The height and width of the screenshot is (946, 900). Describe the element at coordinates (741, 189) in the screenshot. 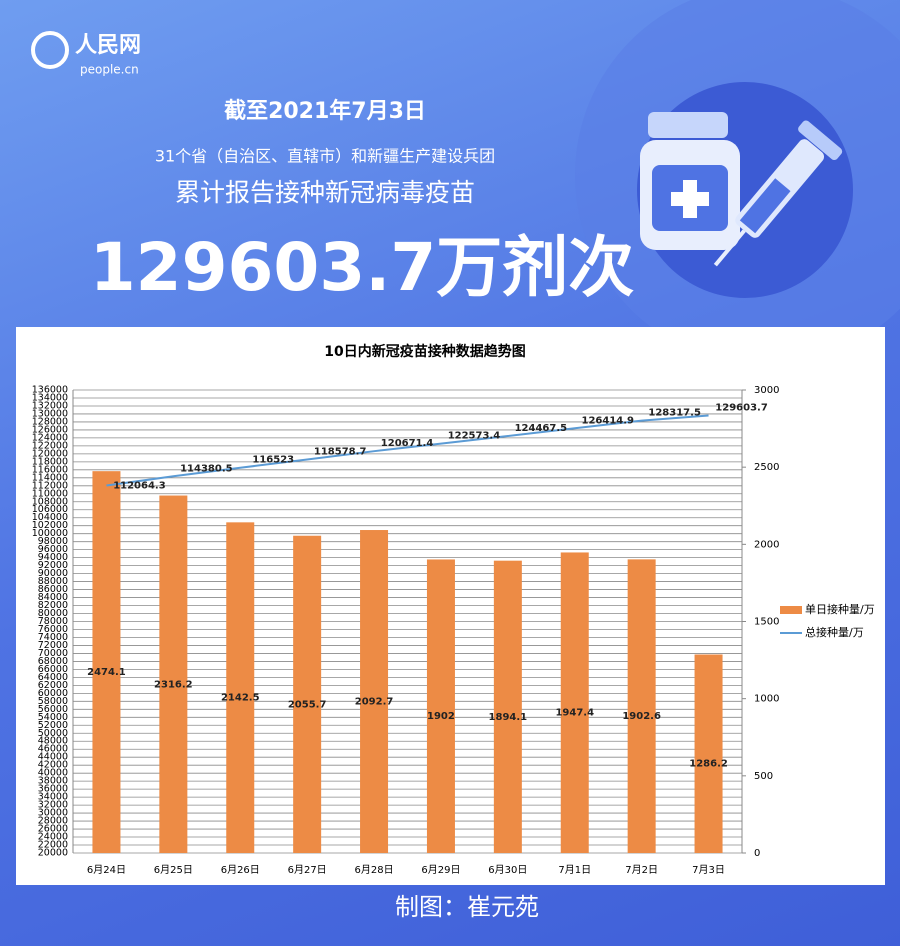

I see `vaccine-icon` at that location.